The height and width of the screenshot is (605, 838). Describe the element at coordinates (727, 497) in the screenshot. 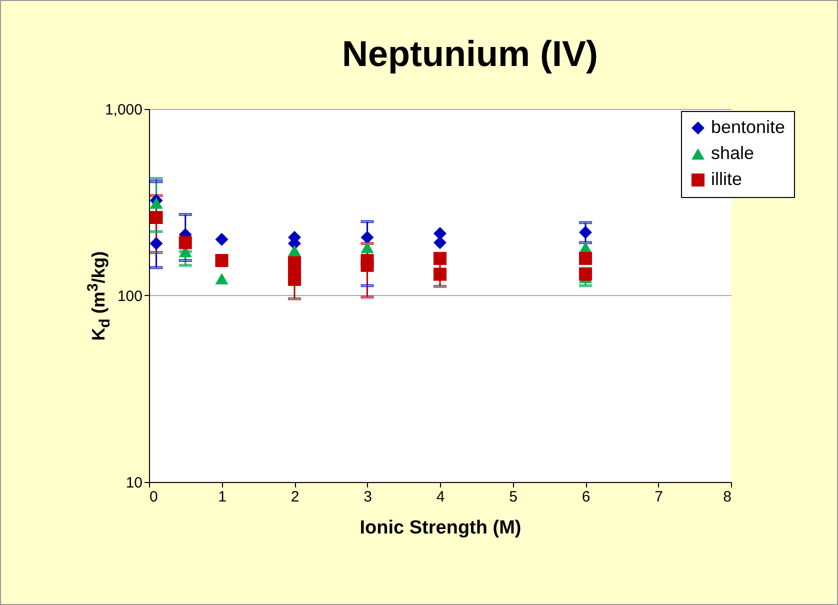

I see `x-tick-label: 8` at that location.